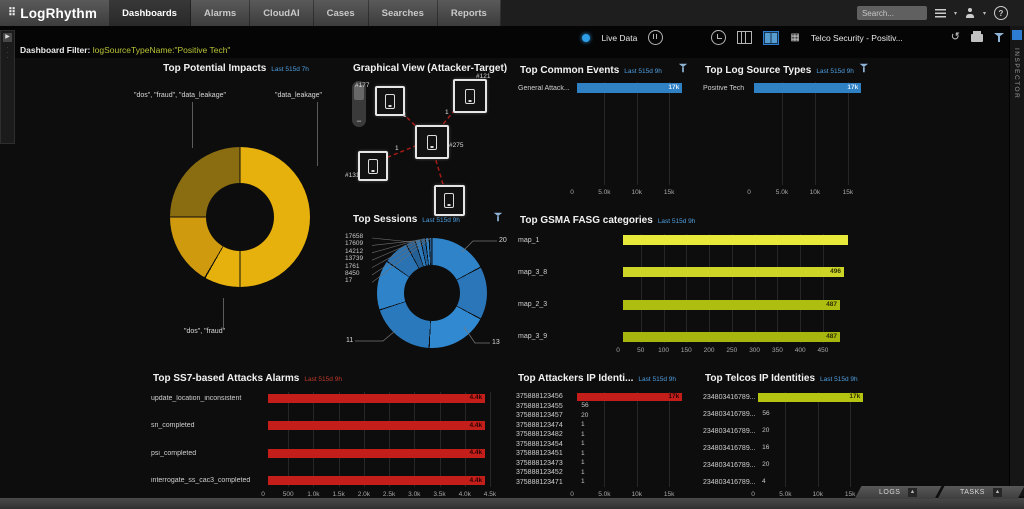 This screenshot has width=1024, height=509. What do you see at coordinates (221, 13) in the screenshot?
I see `nav-tab-alarms: Alarms` at bounding box center [221, 13].